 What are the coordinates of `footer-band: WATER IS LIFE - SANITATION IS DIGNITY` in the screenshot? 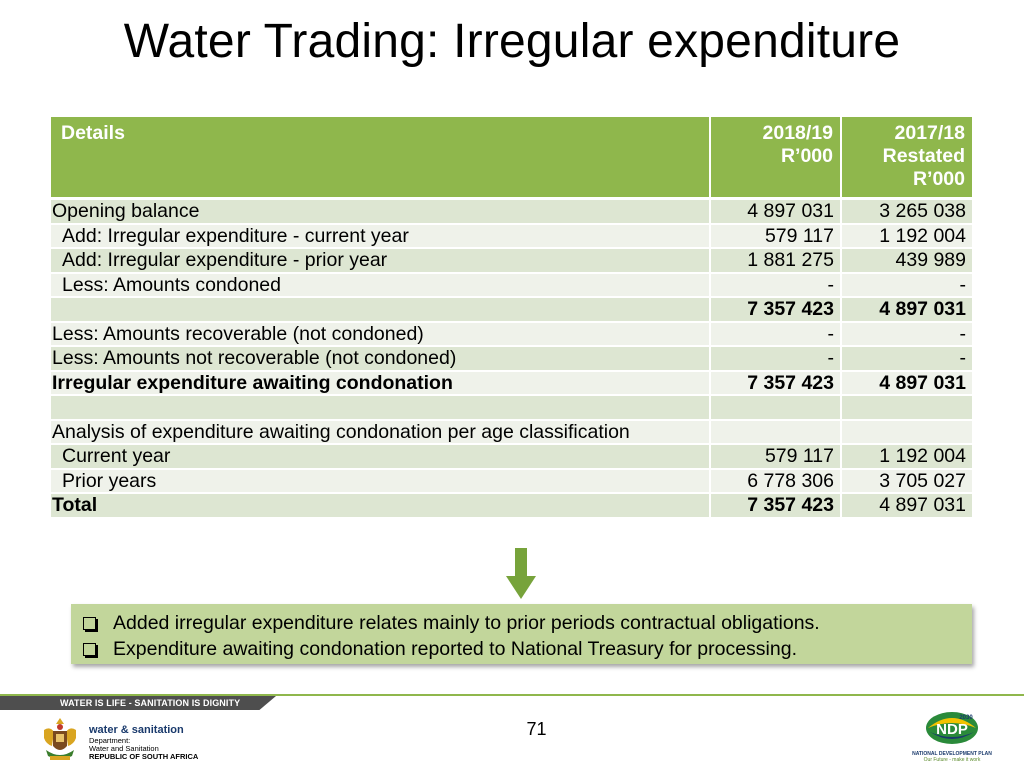 It's located at (512, 704).